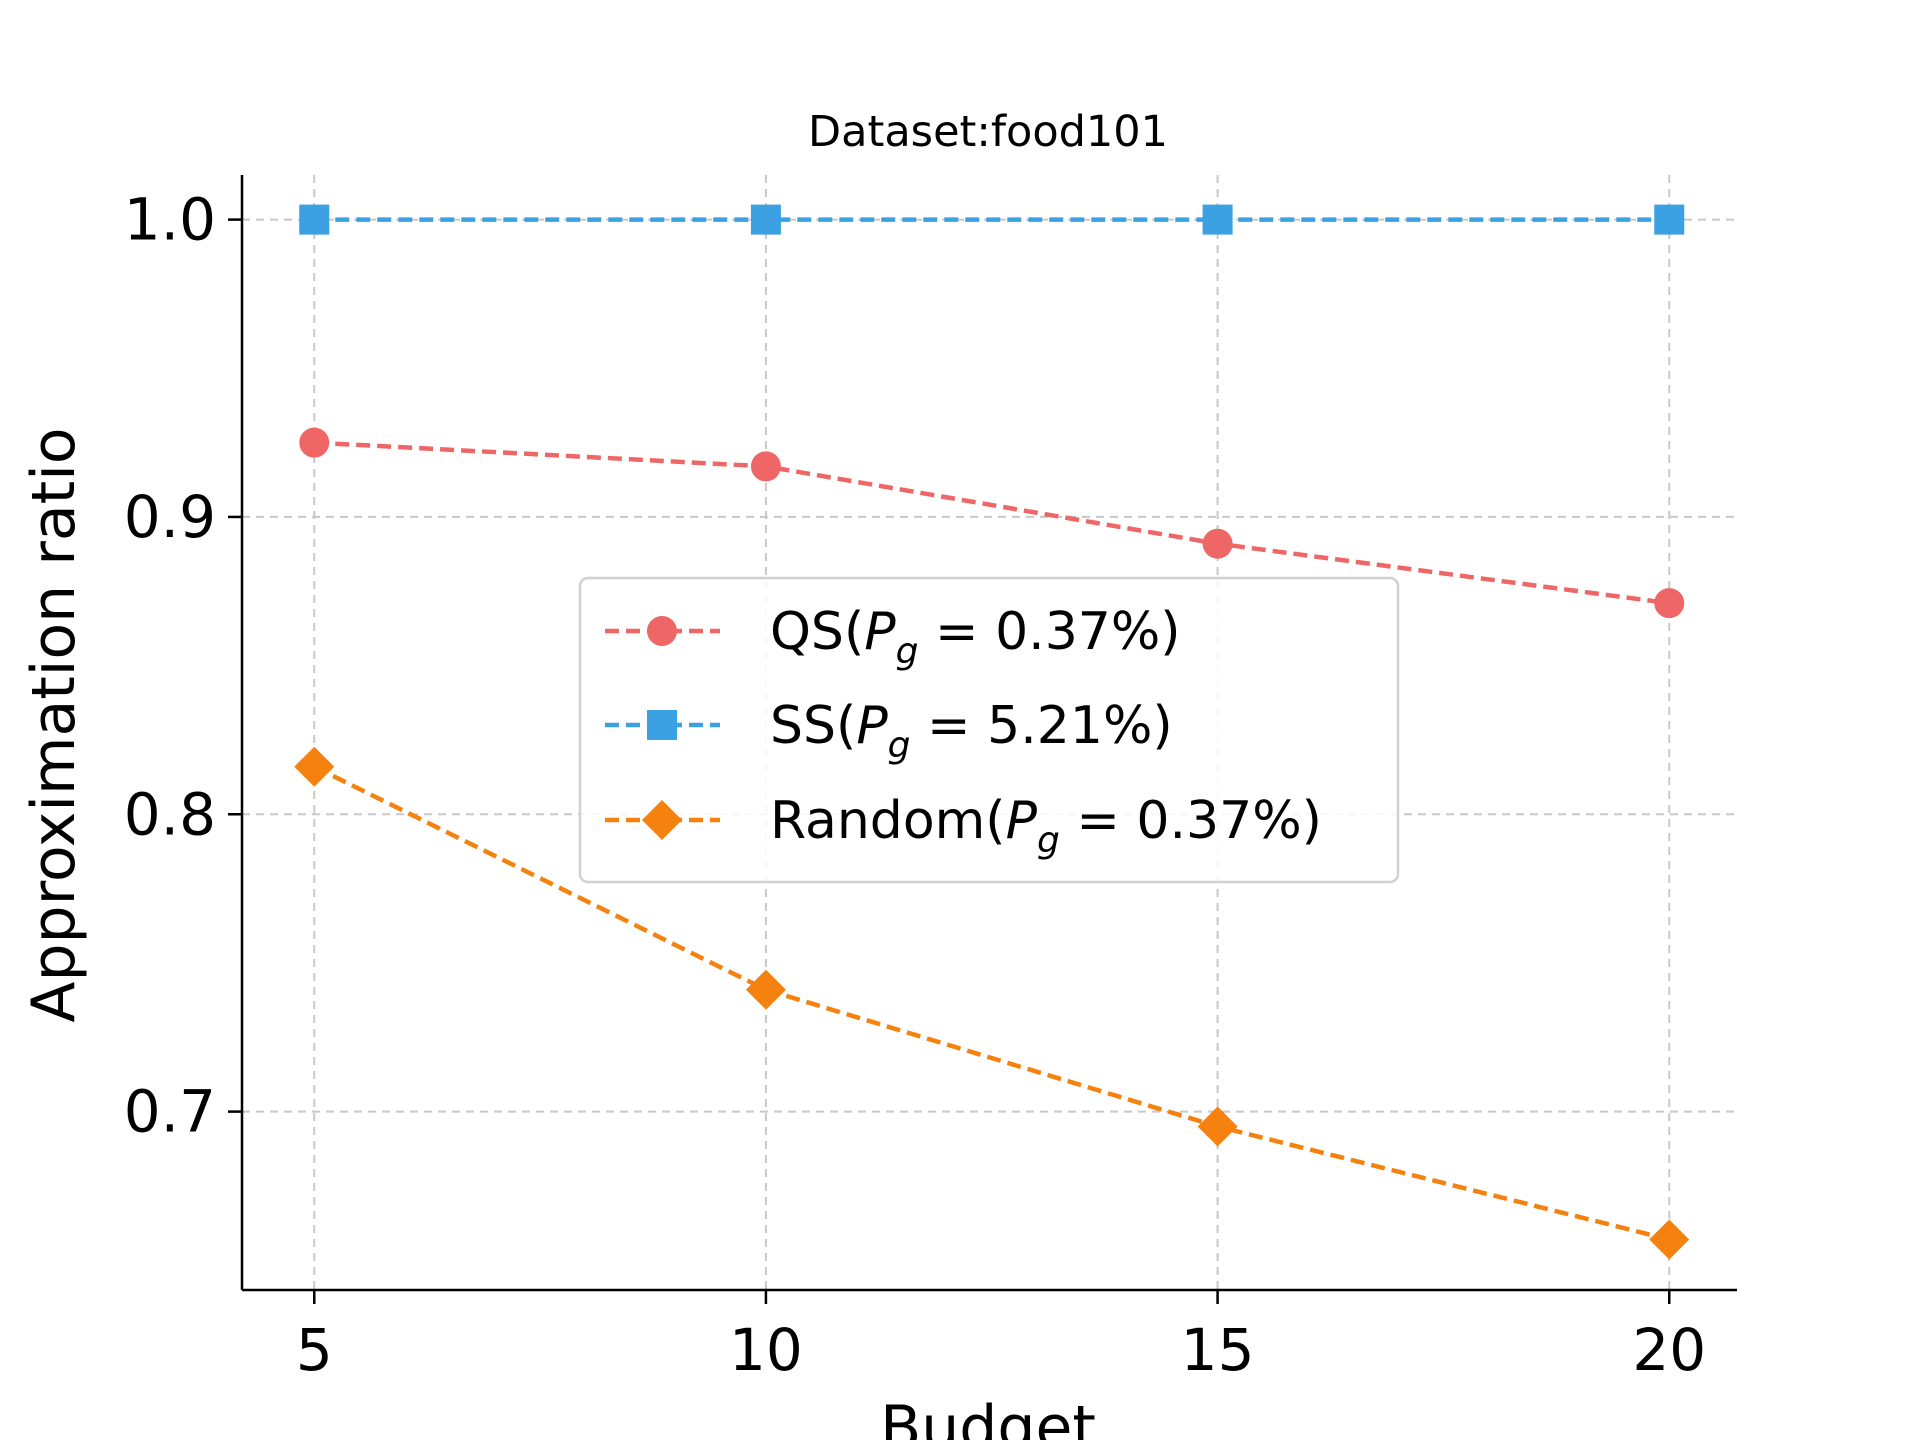 The width and height of the screenshot is (1920, 1440). I want to click on chart-title: Dataset:food101, so click(988, 132).